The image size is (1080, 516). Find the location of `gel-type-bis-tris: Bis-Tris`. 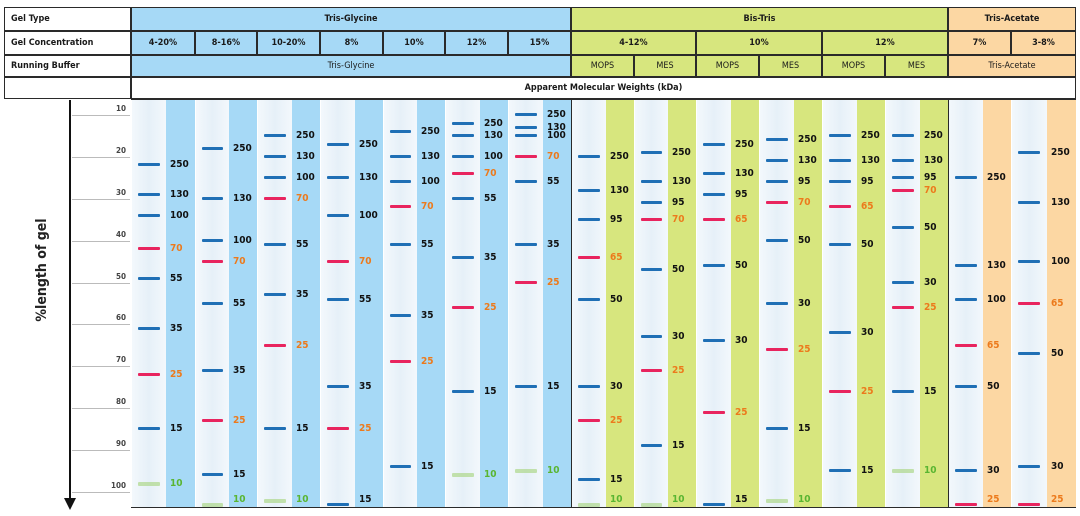

gel-type-bis-tris: Bis-Tris is located at coordinates (759, 19).